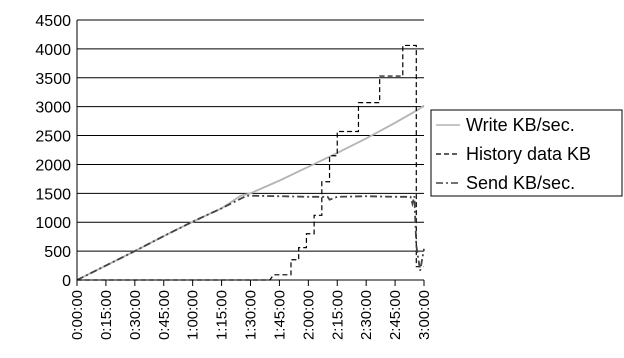  What do you see at coordinates (53, 223) in the screenshot?
I see `y-tick-label: 1000` at bounding box center [53, 223].